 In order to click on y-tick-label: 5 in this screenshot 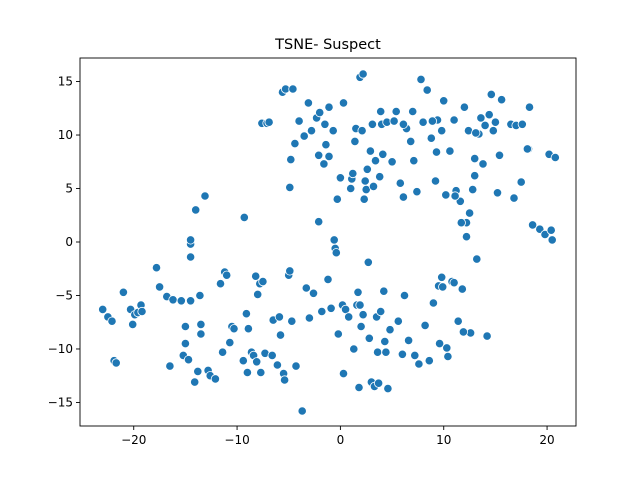, I will do `click(69, 189)`.